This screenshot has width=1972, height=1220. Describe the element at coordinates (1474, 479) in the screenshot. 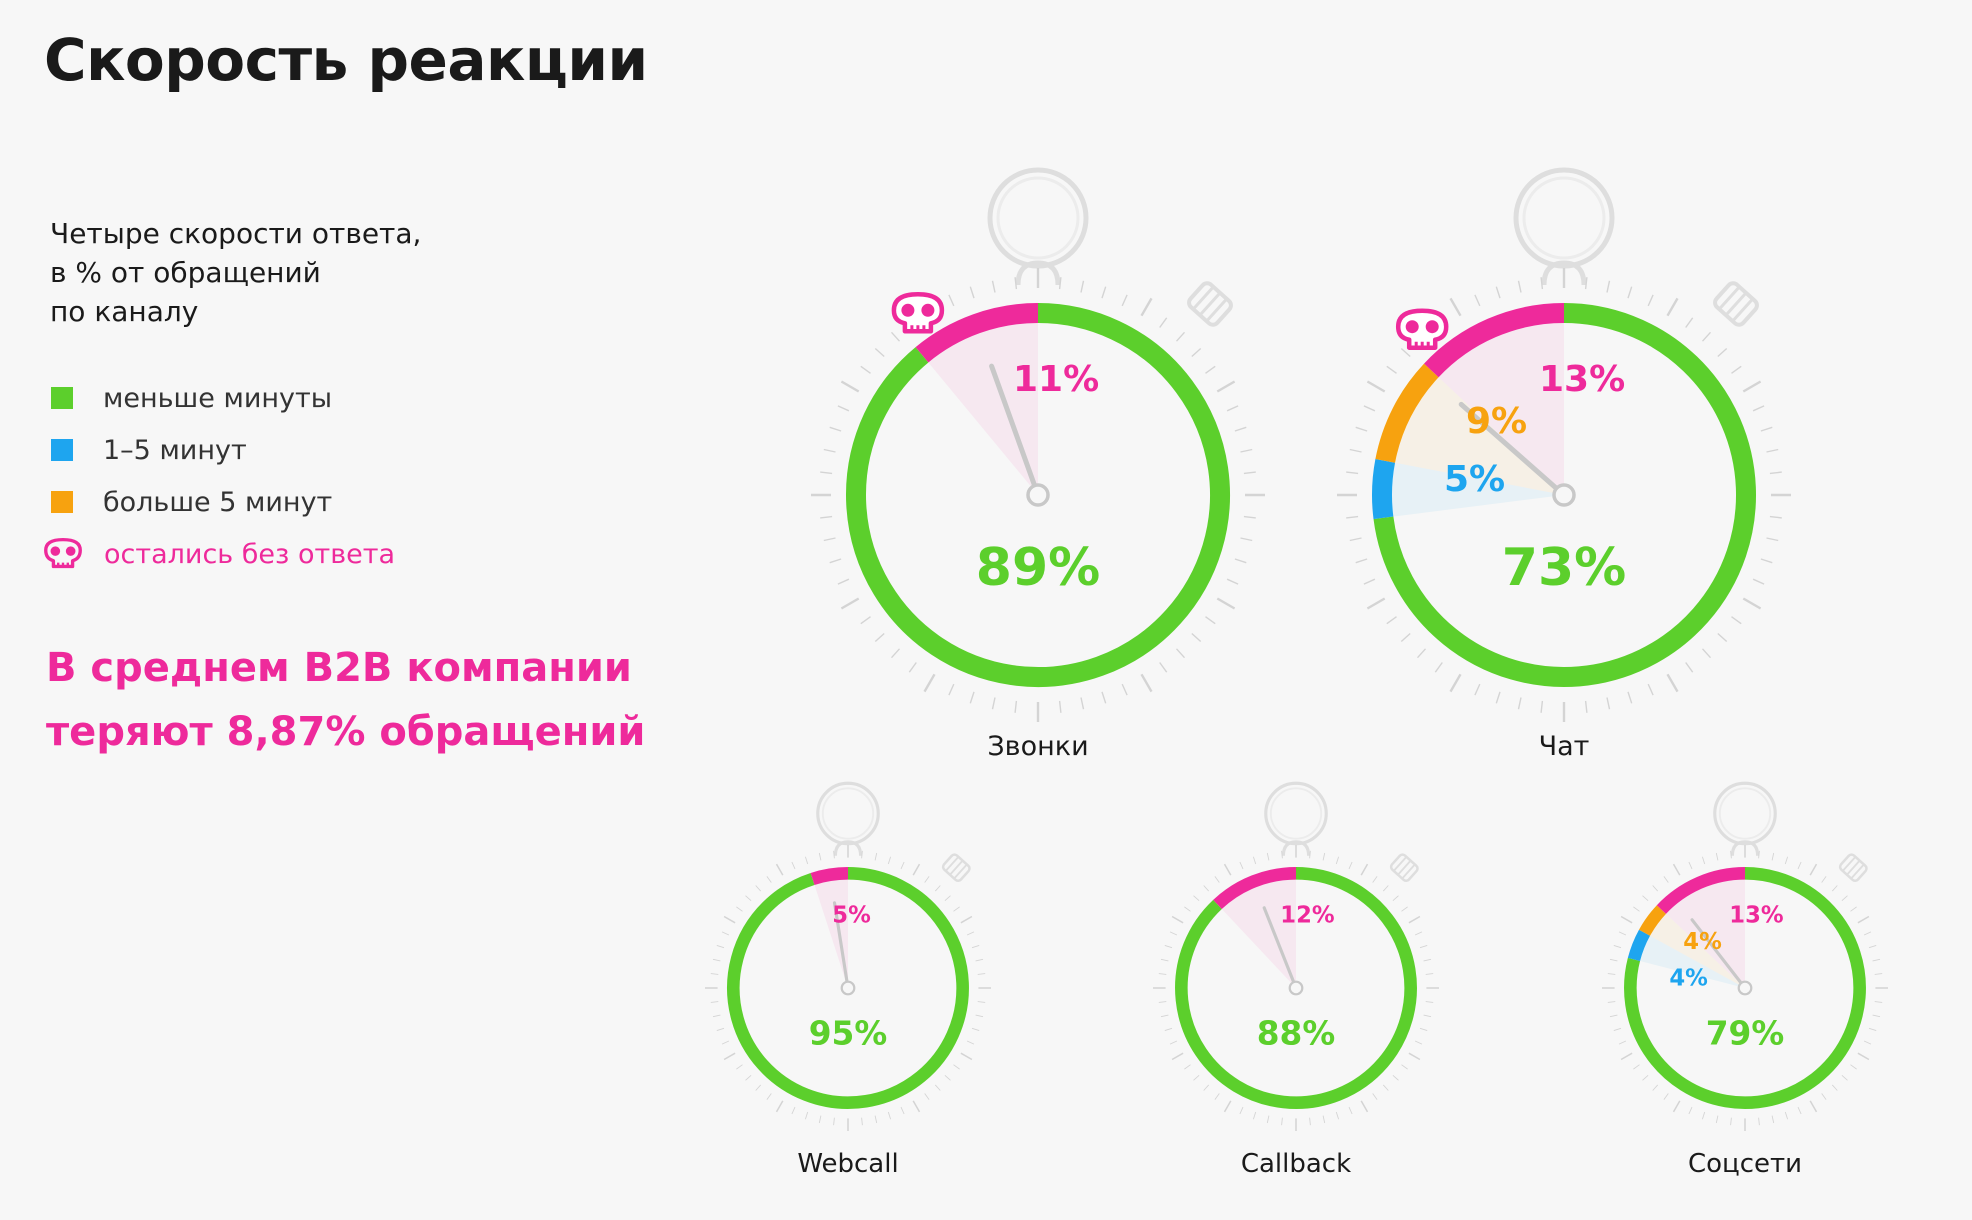

I see `value-label-blue: 5%` at that location.